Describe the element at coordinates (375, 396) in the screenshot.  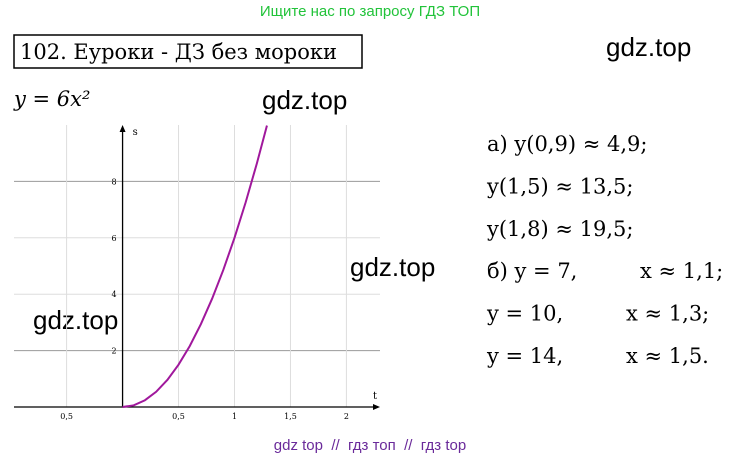
I see `x-axis-label: t` at that location.